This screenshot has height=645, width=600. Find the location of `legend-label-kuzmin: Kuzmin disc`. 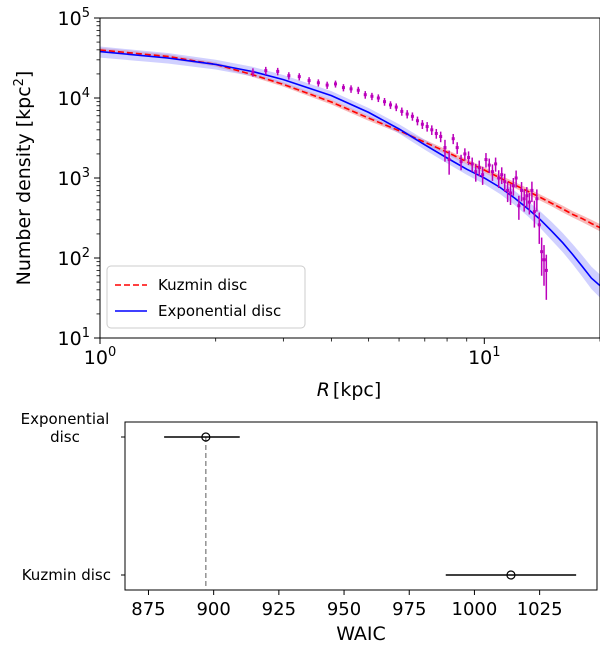

legend-label-kuzmin: Kuzmin disc is located at coordinates (202, 285).